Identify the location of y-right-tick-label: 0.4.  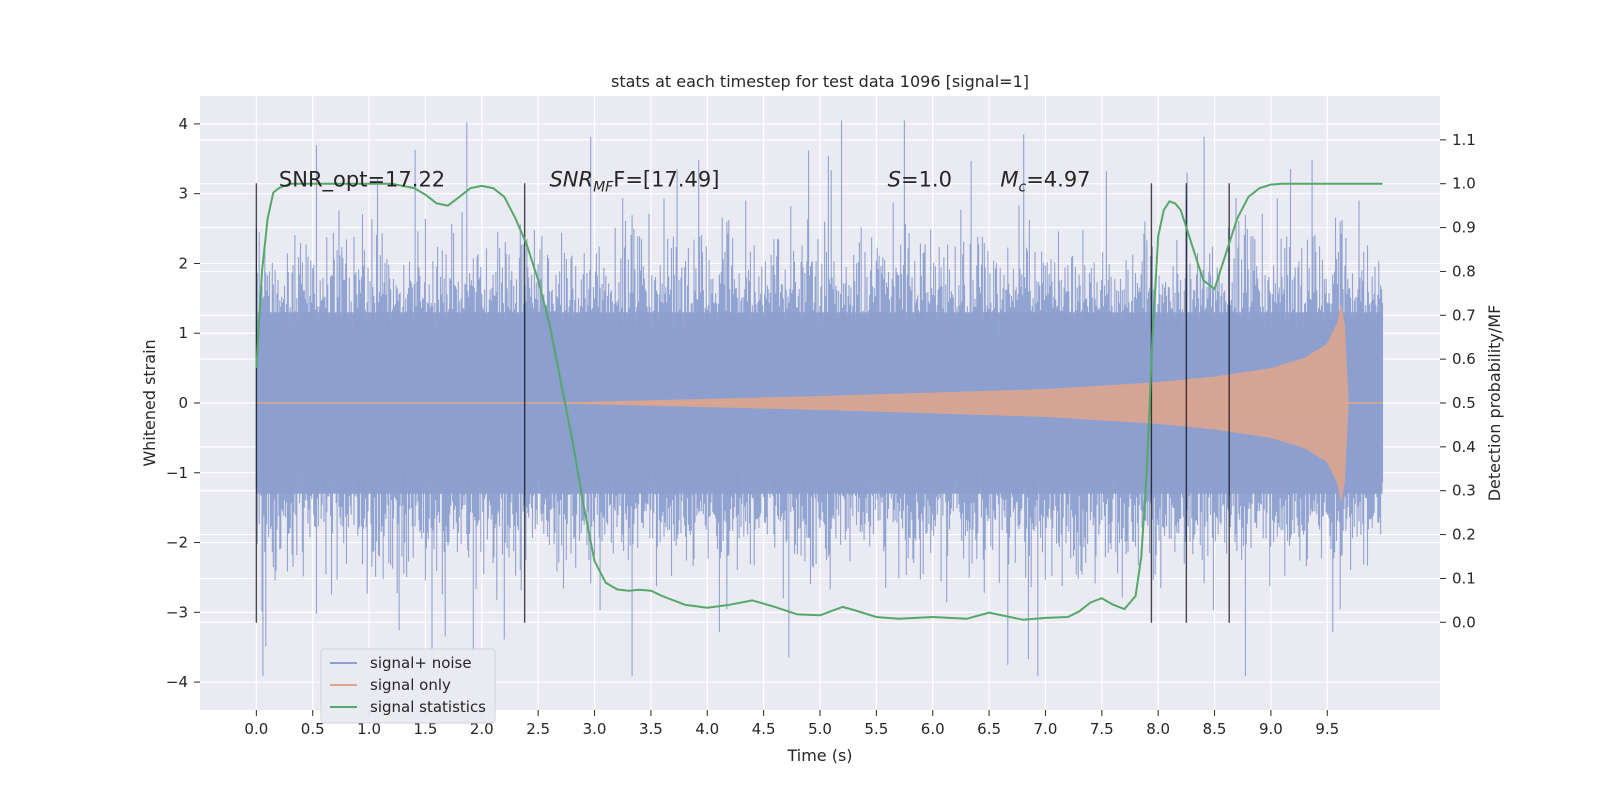
(1464, 447).